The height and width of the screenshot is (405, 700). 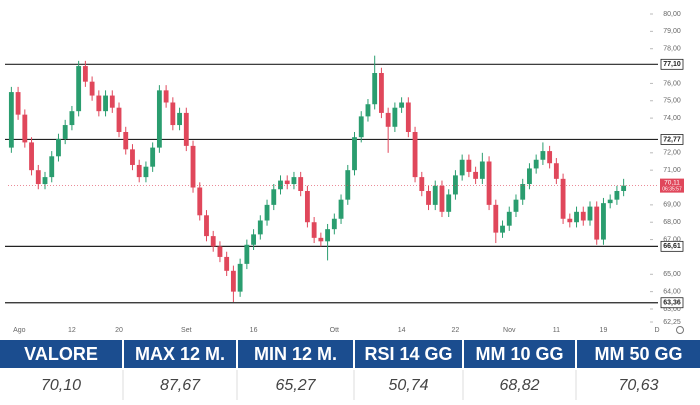 What do you see at coordinates (672, 205) in the screenshot?
I see `y-tick-label: 69,00` at bounding box center [672, 205].